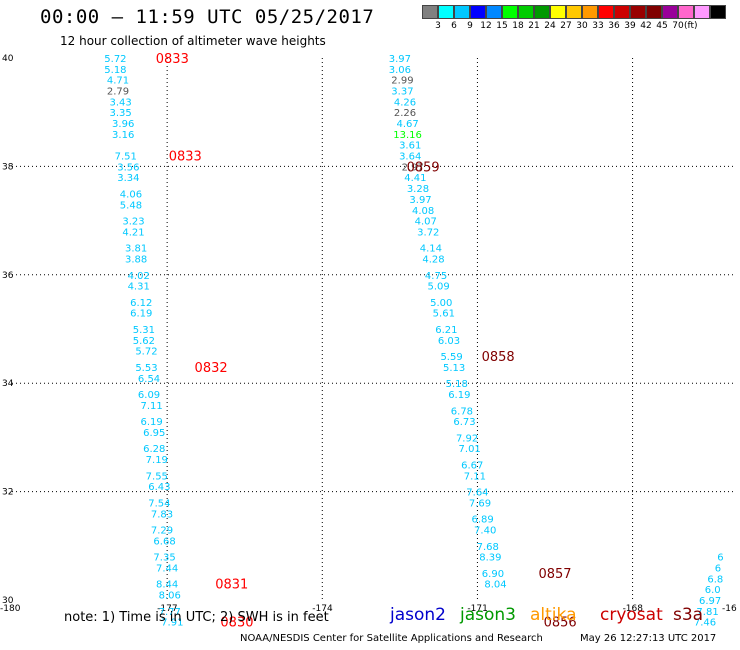 The width and height of the screenshot is (740, 650). Describe the element at coordinates (128, 167) in the screenshot. I see `wave-height-value: 3.56` at that location.